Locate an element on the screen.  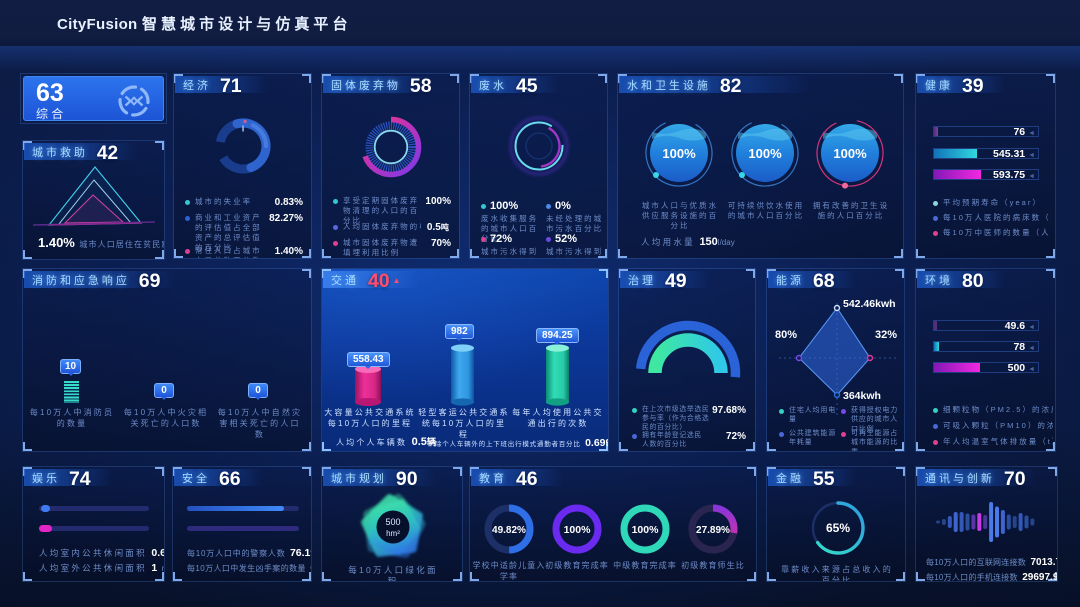
svg-text: 500 is located at coordinates (392, 522).